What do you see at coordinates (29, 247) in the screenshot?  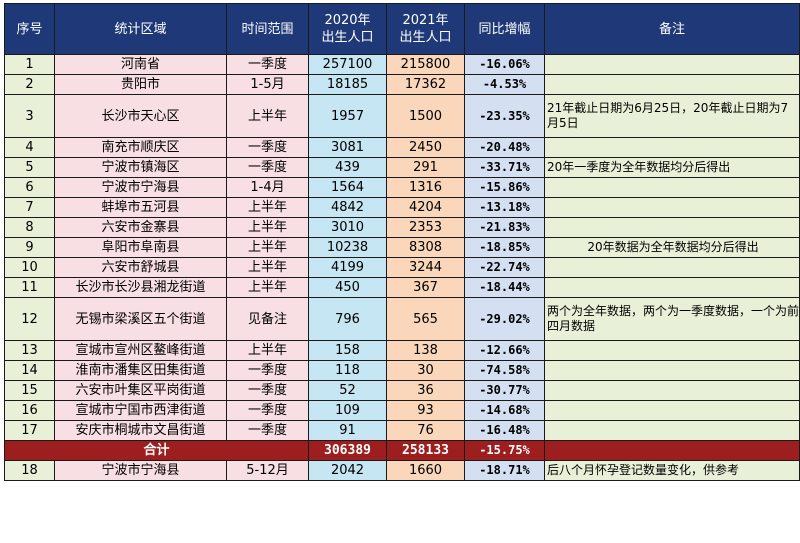 I see `row-index: 9` at bounding box center [29, 247].